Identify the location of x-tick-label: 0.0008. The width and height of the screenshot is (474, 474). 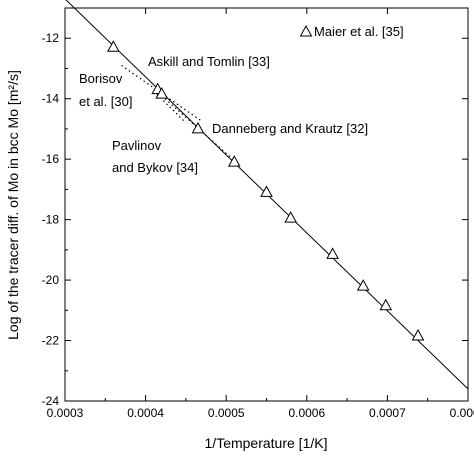
(462, 413).